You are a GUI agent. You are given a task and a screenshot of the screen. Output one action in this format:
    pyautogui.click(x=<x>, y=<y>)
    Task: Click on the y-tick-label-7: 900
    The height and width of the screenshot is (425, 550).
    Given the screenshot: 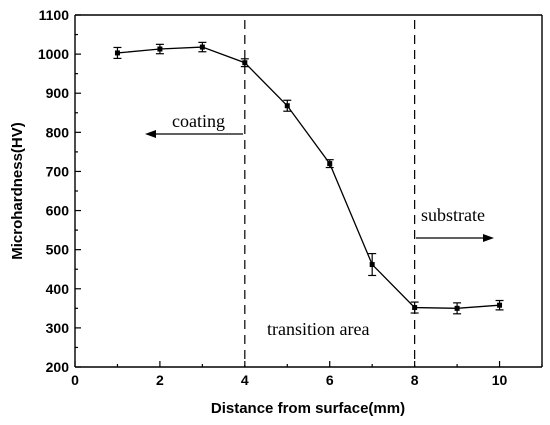 What is the action you would take?
    pyautogui.click(x=58, y=93)
    